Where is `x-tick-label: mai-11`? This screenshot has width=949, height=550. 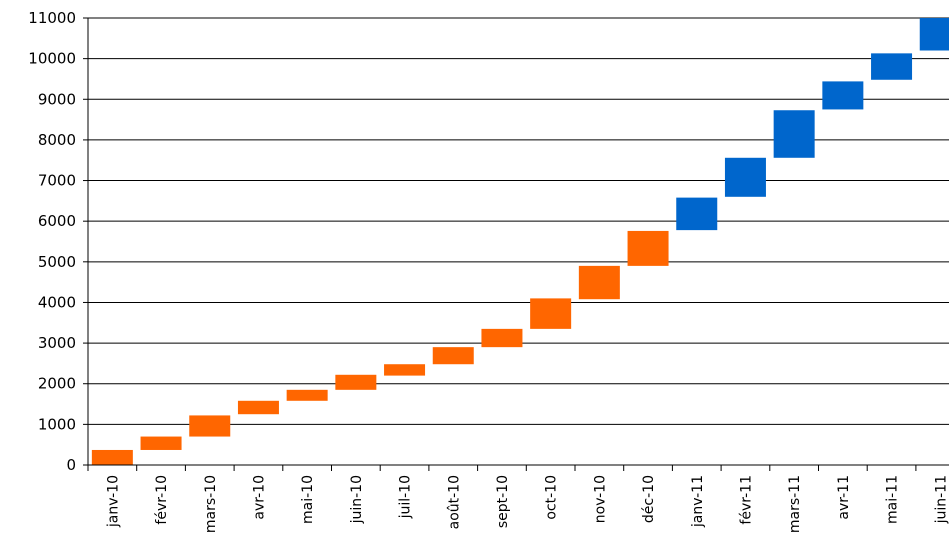 x-tick-label: mai-11 is located at coordinates (893, 499).